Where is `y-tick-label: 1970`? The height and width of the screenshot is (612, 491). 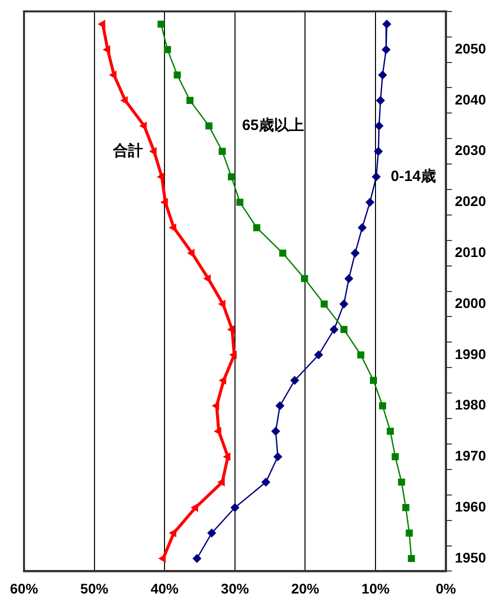 y-tick-label: 1970 is located at coordinates (470, 456).